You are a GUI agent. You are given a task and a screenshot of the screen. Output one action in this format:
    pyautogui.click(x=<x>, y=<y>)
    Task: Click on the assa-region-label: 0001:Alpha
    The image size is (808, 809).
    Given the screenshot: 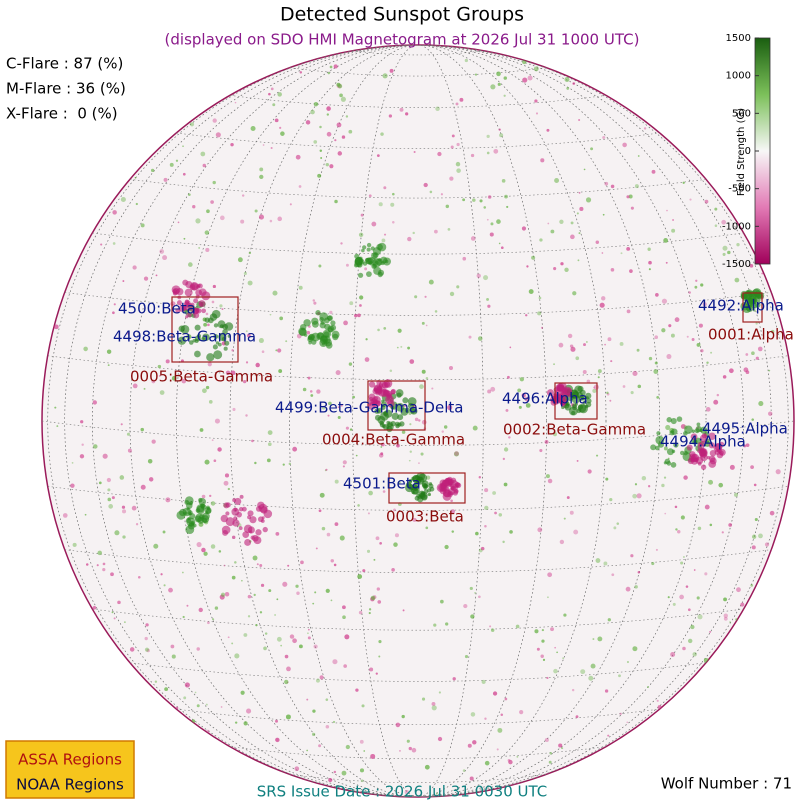 What is the action you would take?
    pyautogui.click(x=751, y=335)
    